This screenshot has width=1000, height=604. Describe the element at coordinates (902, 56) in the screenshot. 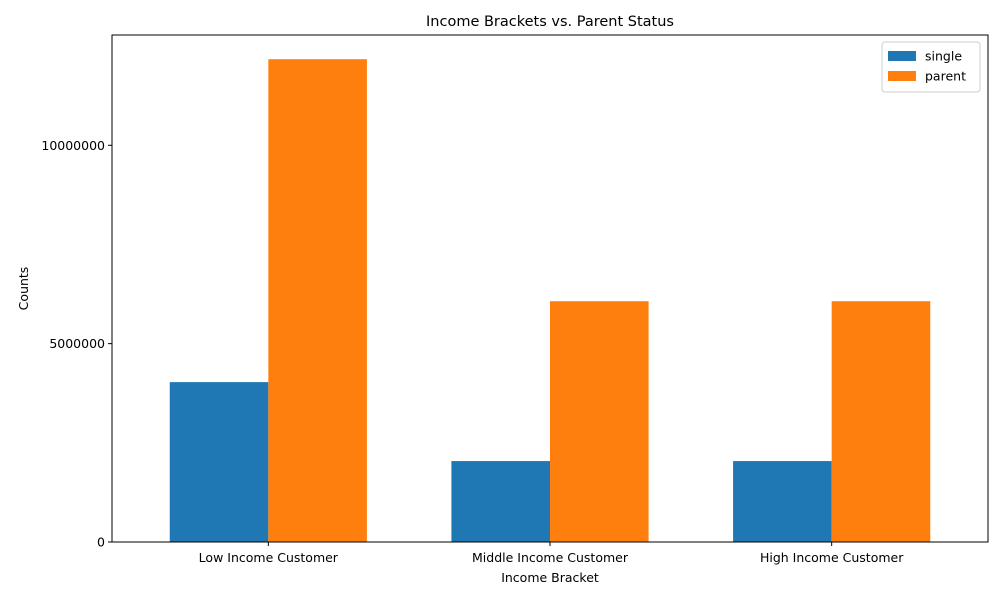

I see `legend-swatch-single` at that location.